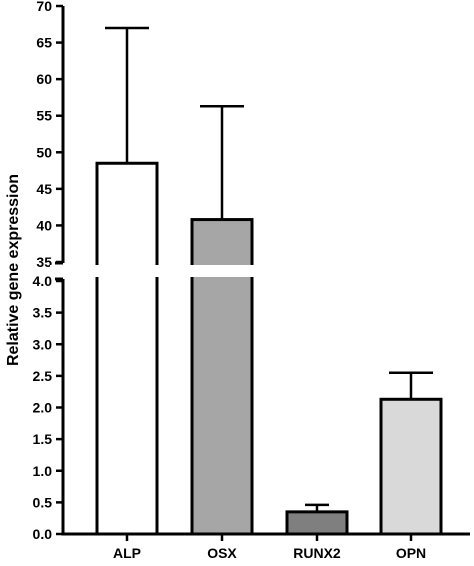 The width and height of the screenshot is (474, 566). What do you see at coordinates (44, 79) in the screenshot?
I see `y-tick-label: 60` at bounding box center [44, 79].